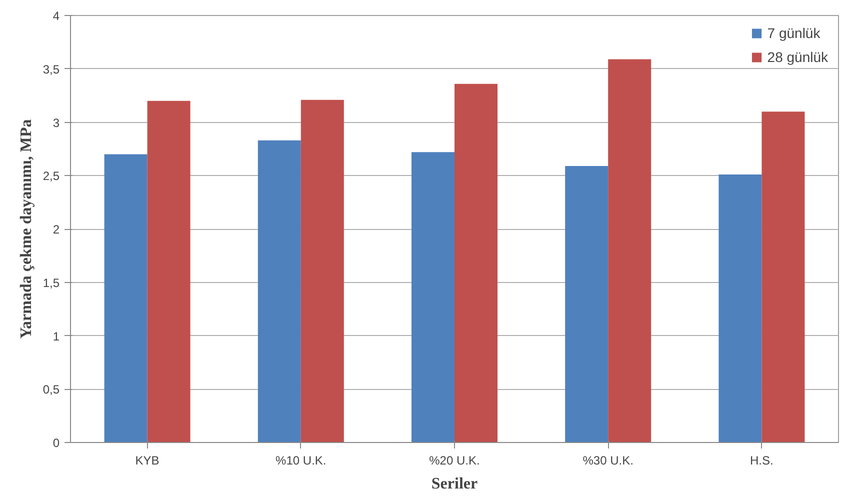  I want to click on y-tick-label: 3,5, so click(51, 69).